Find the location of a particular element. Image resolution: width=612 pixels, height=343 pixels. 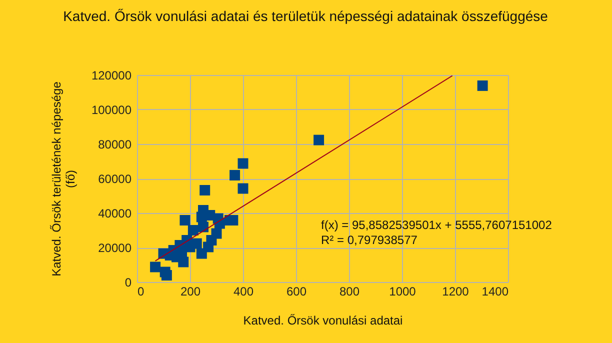

x-axis-title: Katved. Őrsök vonulási adatai is located at coordinates (323, 321).